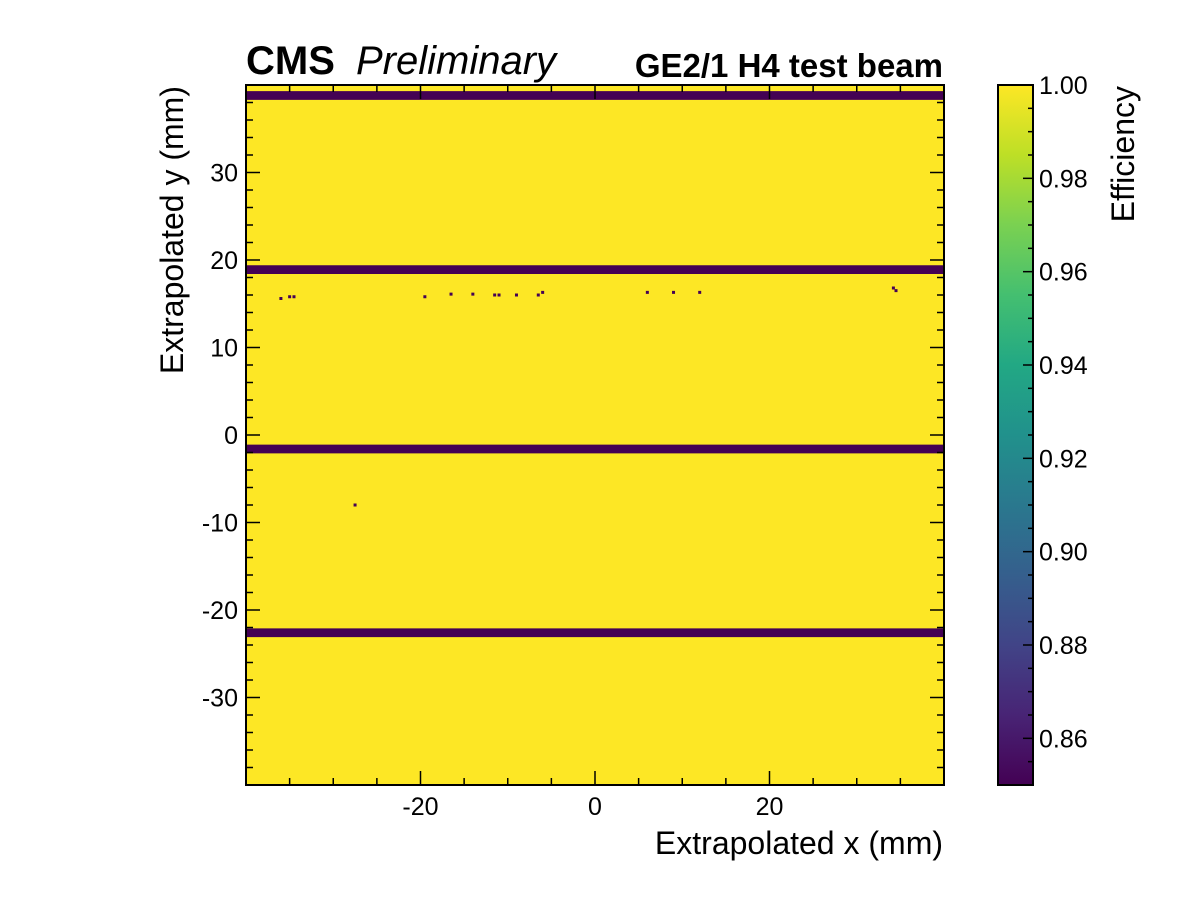  Describe the element at coordinates (595, 807) in the screenshot. I see `x-tick-label: 0` at that location.